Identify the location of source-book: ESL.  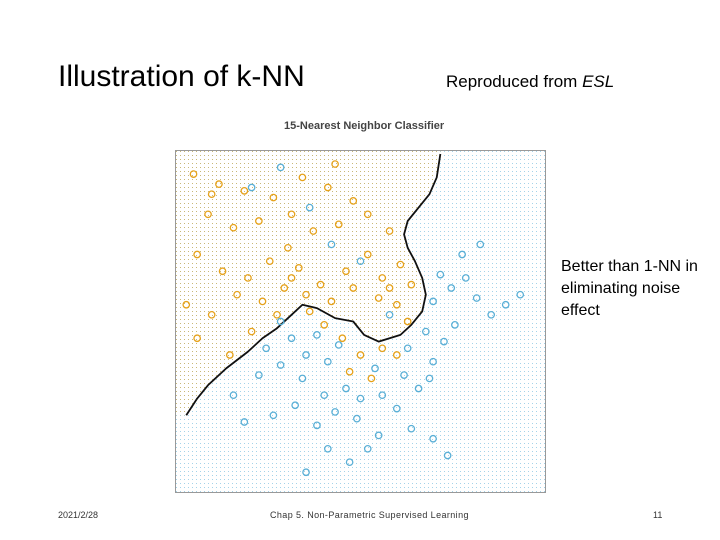
(598, 81).